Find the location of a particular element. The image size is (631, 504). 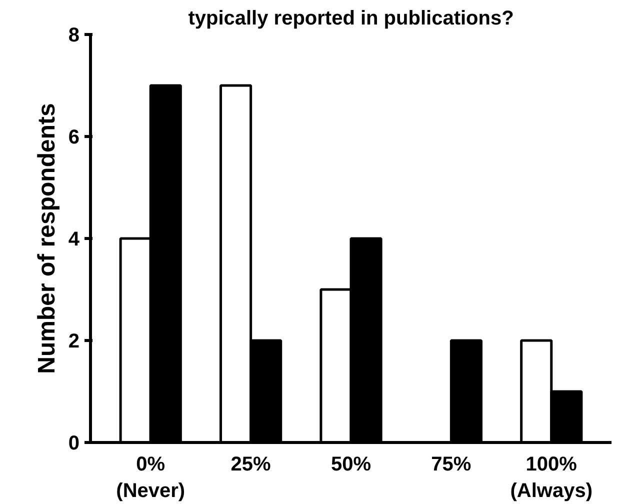

y-tick-label: 2 is located at coordinates (74, 341).